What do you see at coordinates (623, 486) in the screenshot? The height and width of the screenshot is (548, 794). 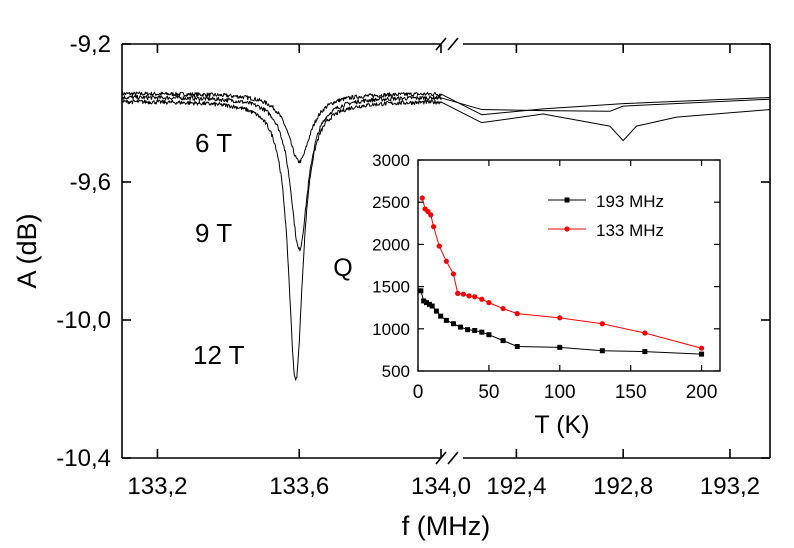 I see `x-tick-label: 192,8` at bounding box center [623, 486].